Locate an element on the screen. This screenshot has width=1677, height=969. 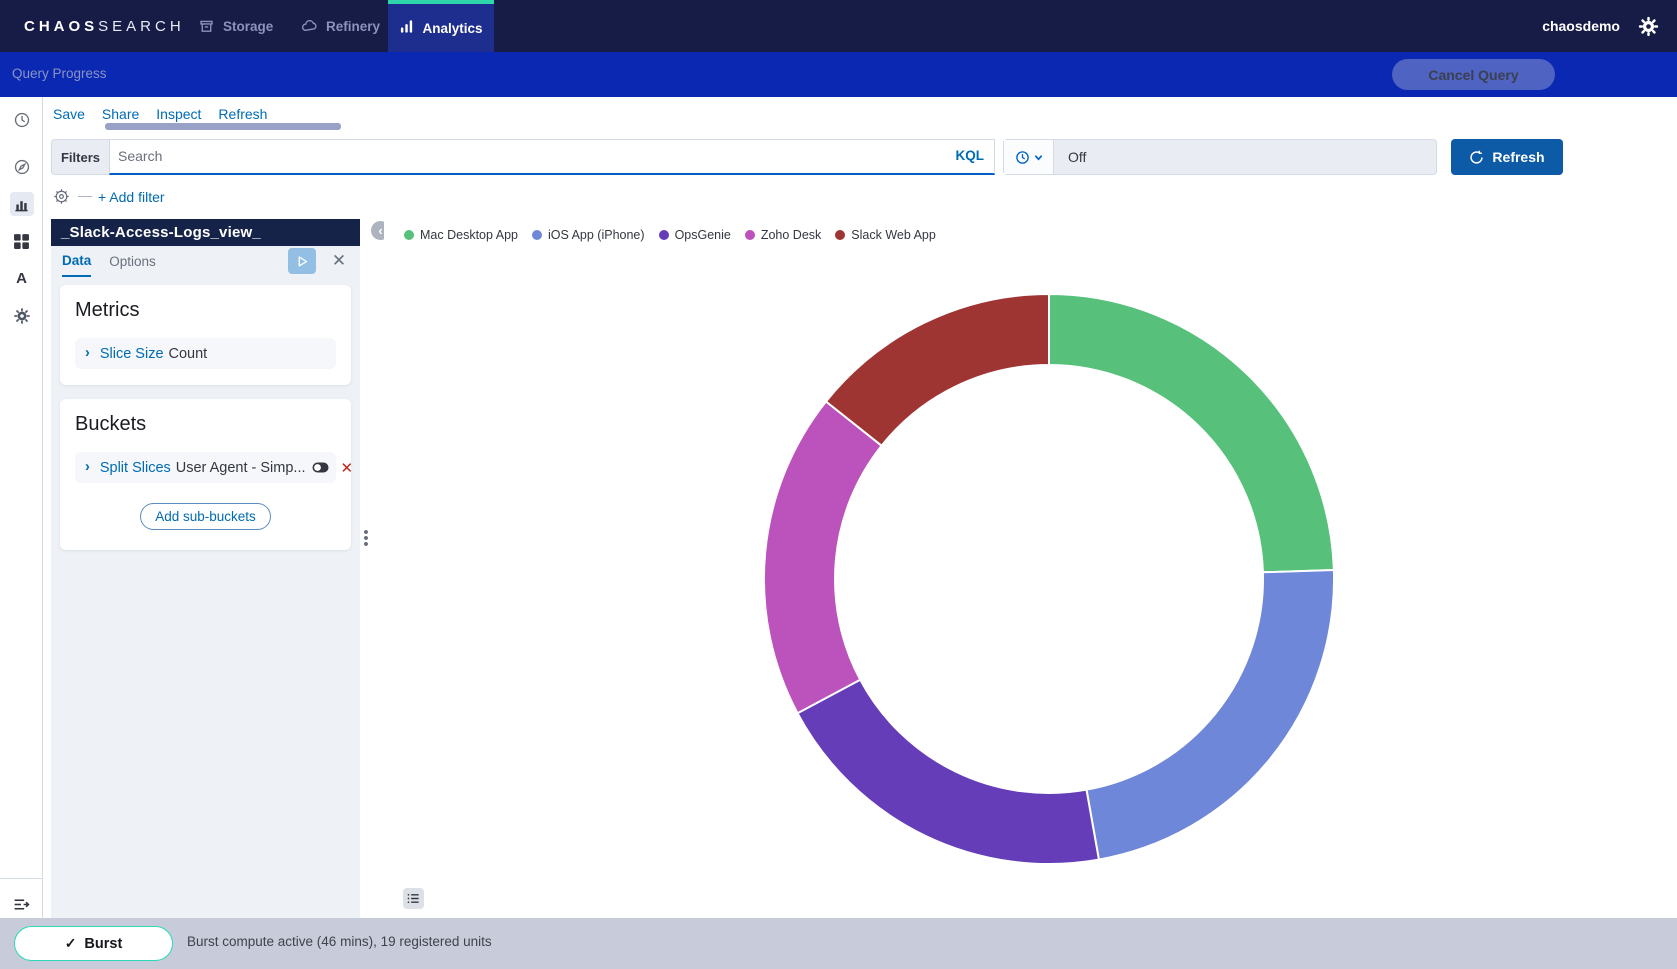
refresh-link: Refresh is located at coordinates (243, 114).